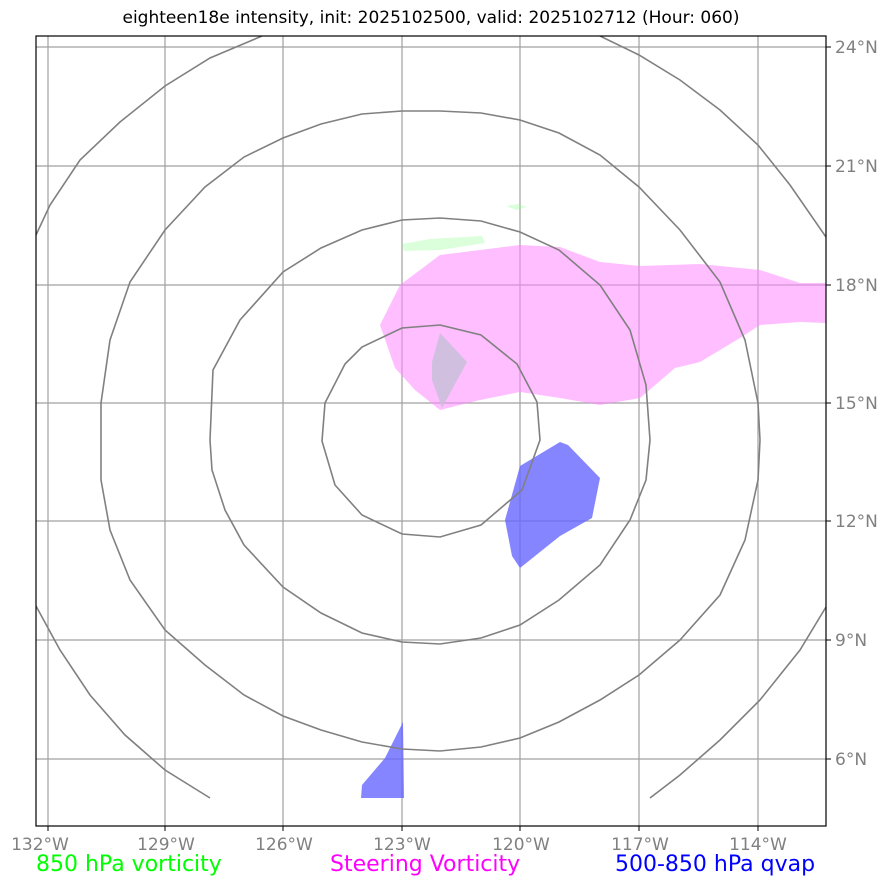 This screenshot has width=896, height=891. What do you see at coordinates (129, 864) in the screenshot?
I see `legend-850-vorticity: 850 hPa vorticity` at bounding box center [129, 864].